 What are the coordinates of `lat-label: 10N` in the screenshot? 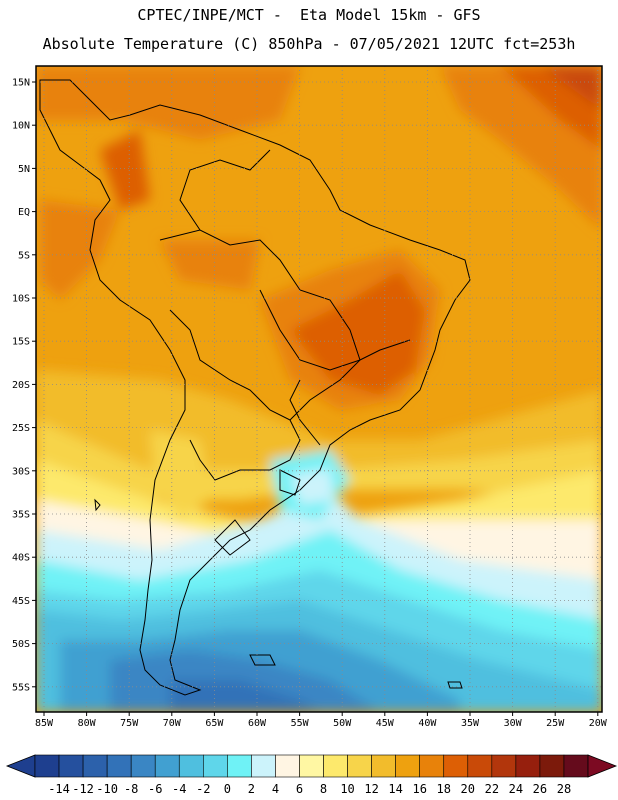 It's located at (21, 126).